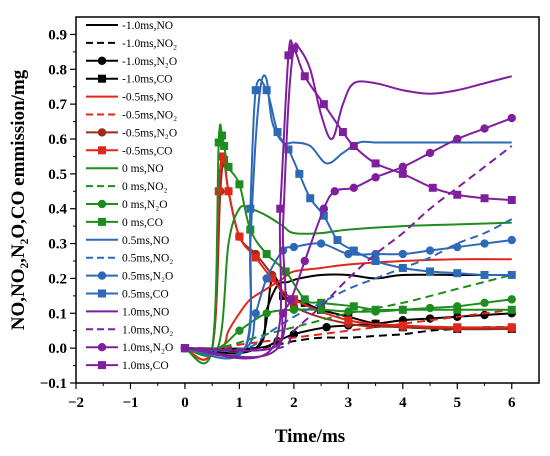  Describe the element at coordinates (185, 403) in the screenshot. I see `x-tick-label: 0` at that location.